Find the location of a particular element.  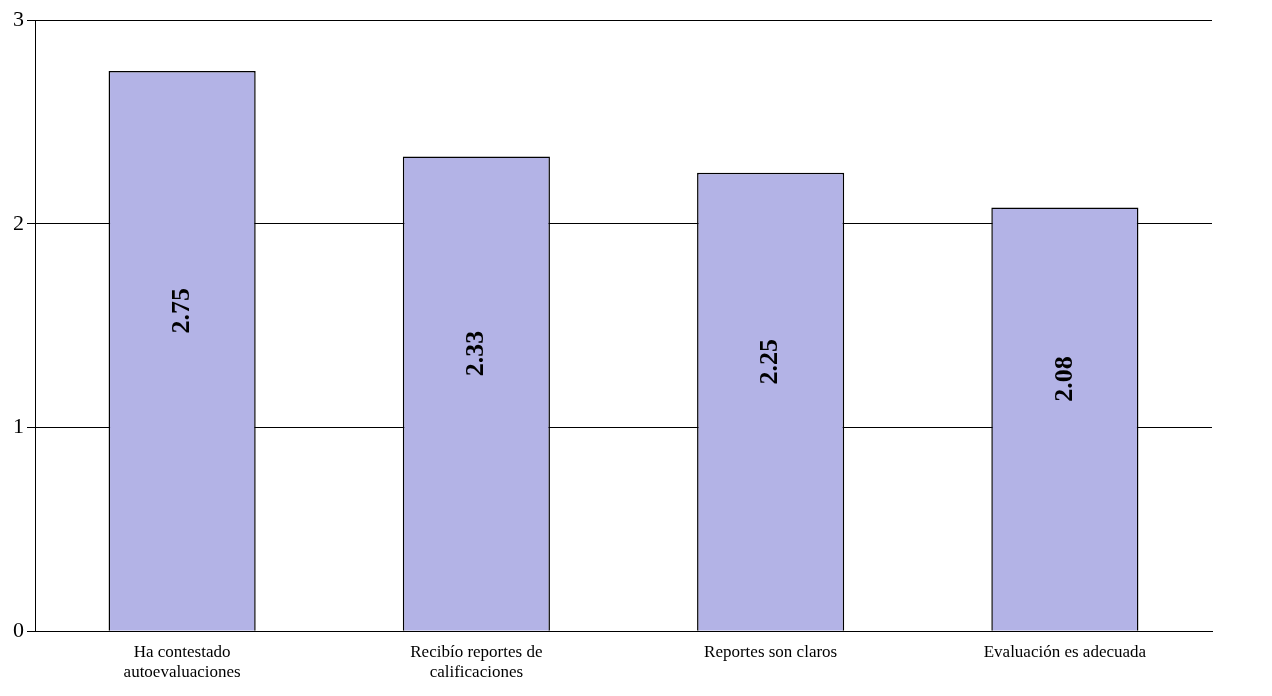

x-tick-label: Ha contestado autoevaluaciones is located at coordinates (182, 661).